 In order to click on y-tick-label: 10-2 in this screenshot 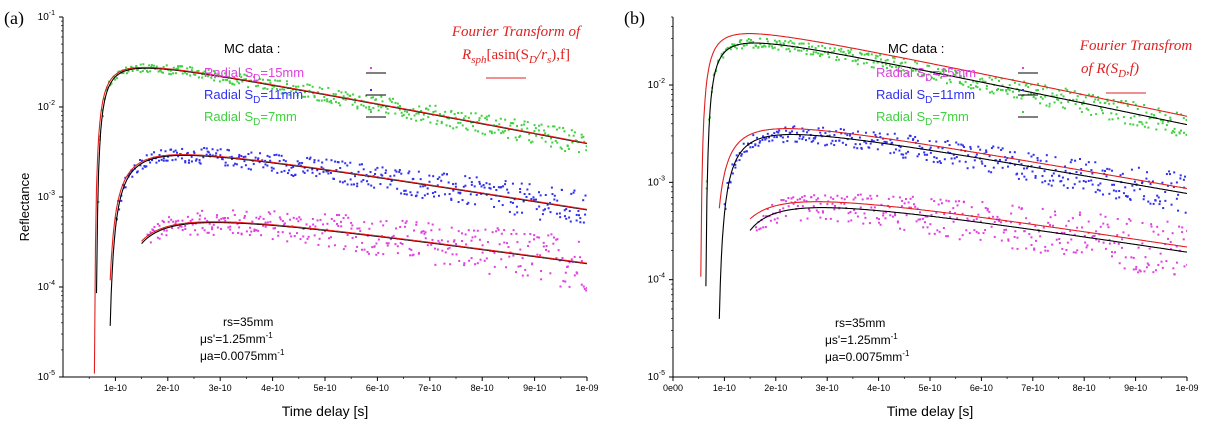, I will do `click(46, 106)`.